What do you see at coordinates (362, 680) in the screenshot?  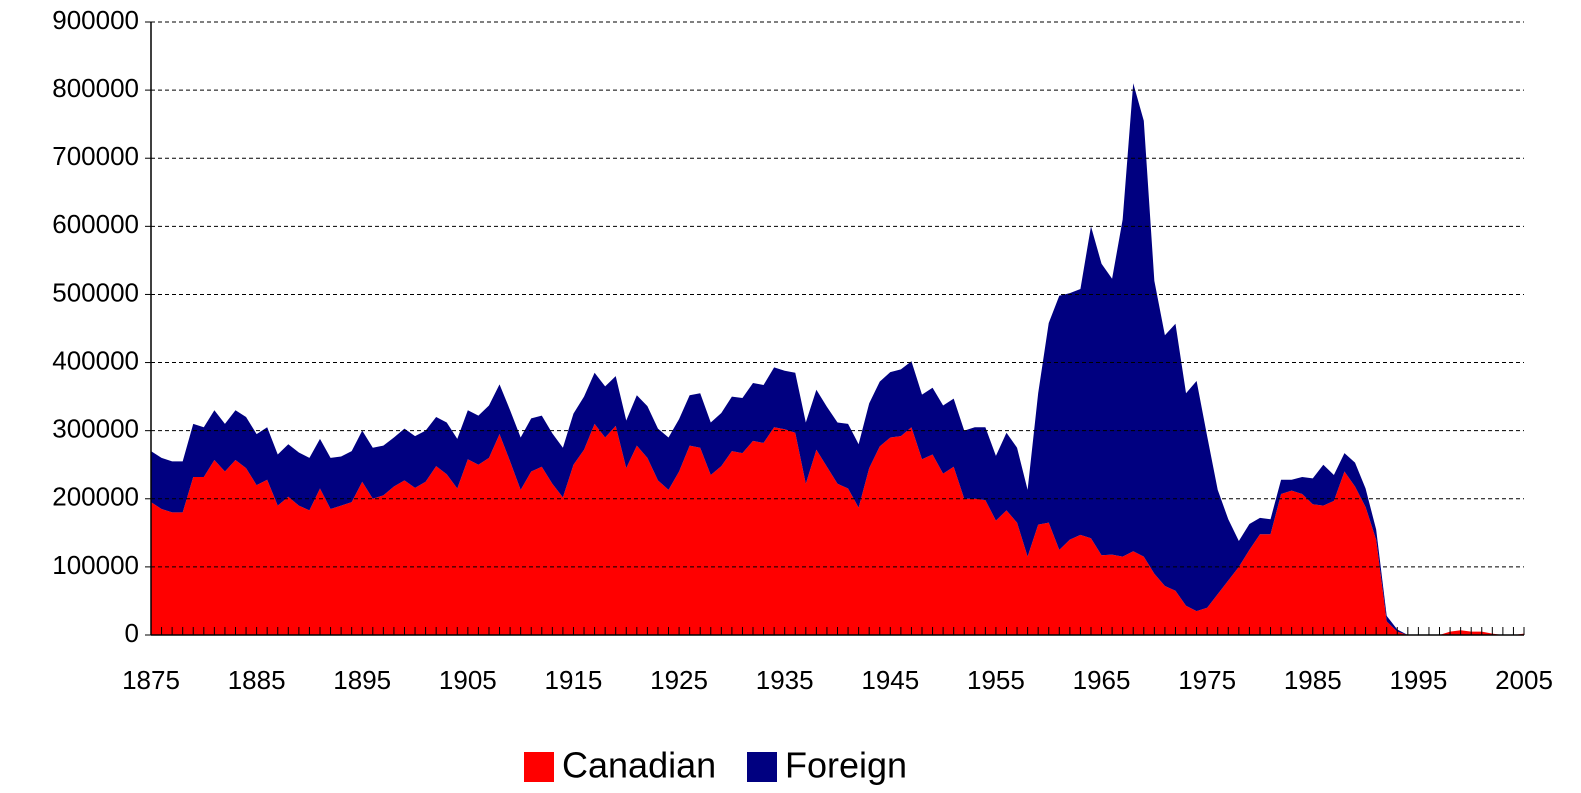 I see `x-tick-label: 1895` at bounding box center [362, 680].